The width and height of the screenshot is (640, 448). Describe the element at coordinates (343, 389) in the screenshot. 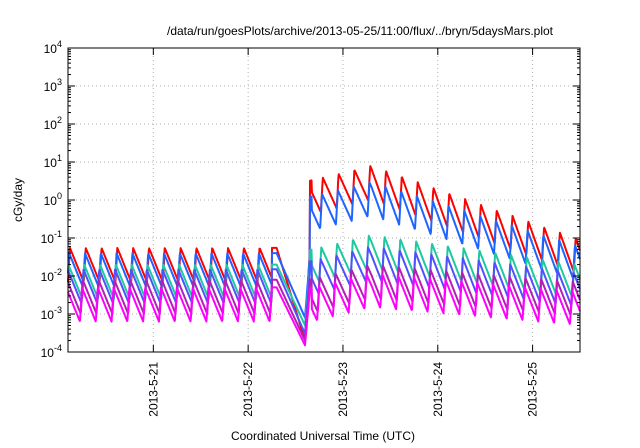

I see `x-tick-label: 2013-5-23` at that location.